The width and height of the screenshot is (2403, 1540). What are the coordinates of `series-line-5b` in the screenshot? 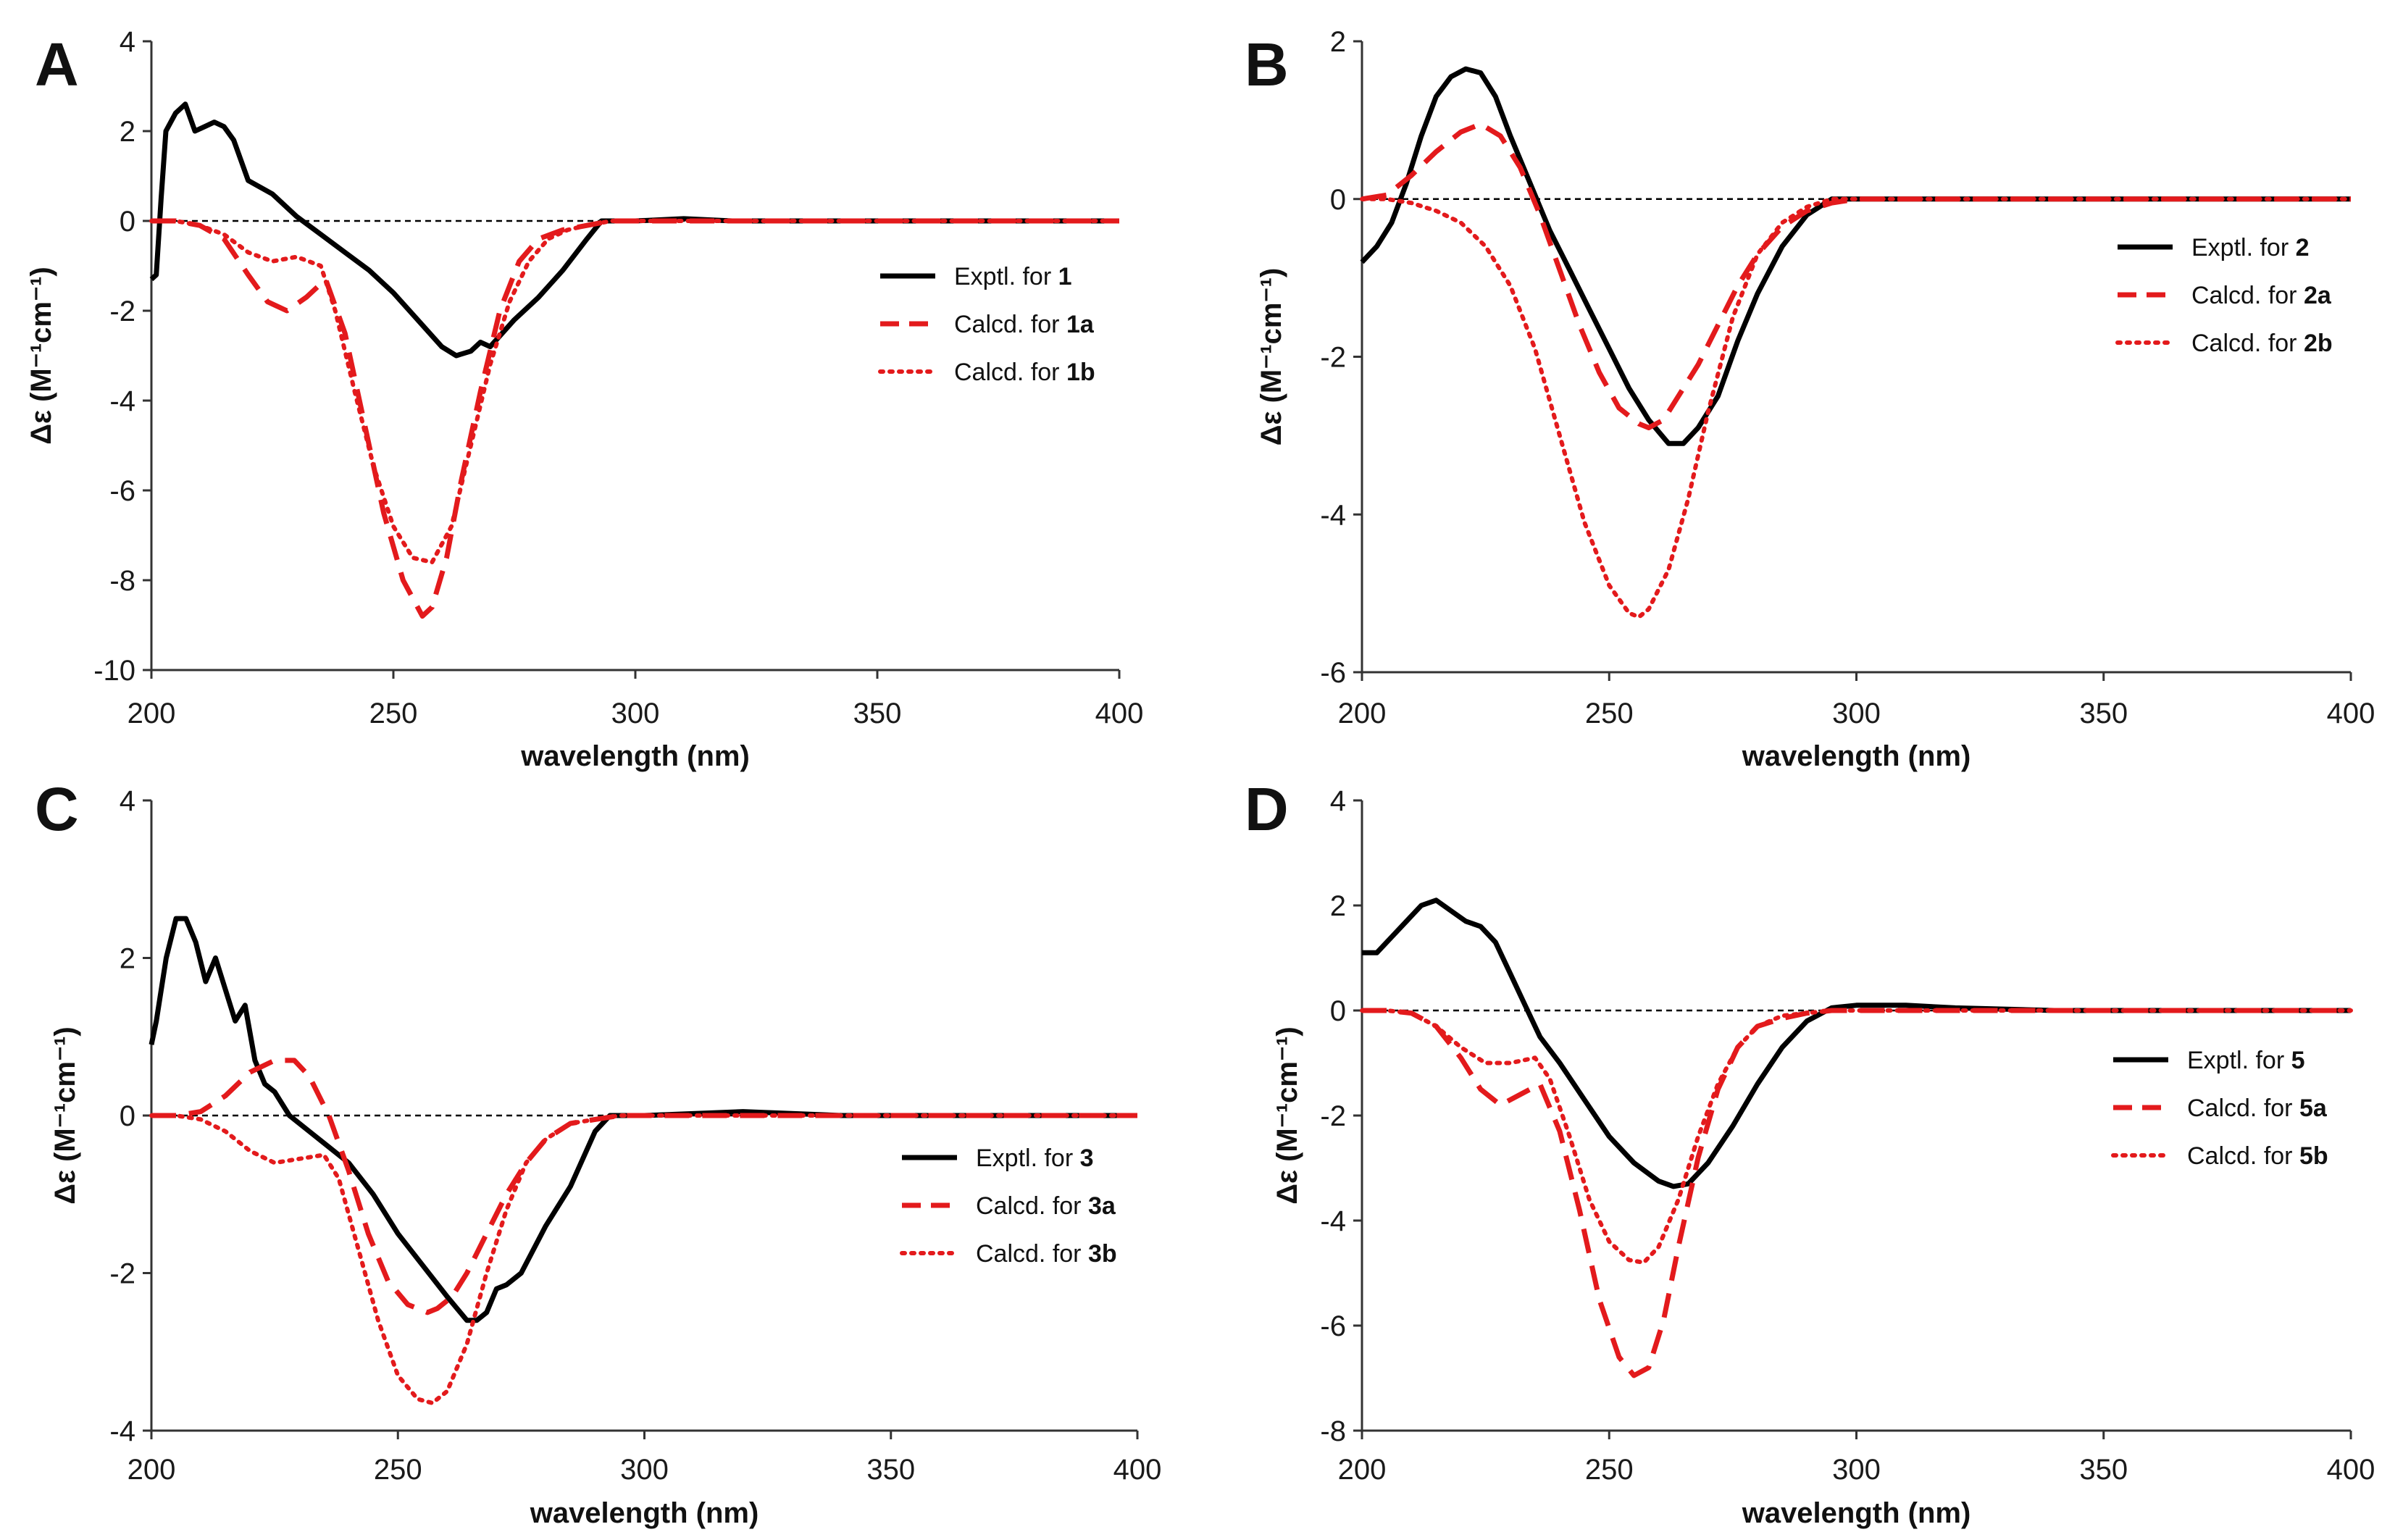 It's located at (1856, 1136).